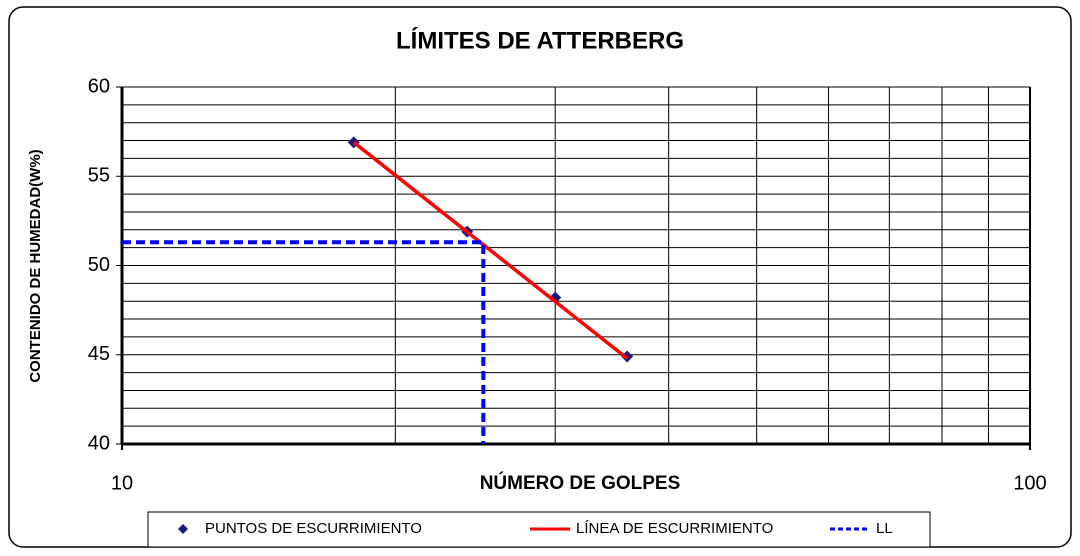 The height and width of the screenshot is (556, 1080). I want to click on legend-label: LL, so click(884, 528).